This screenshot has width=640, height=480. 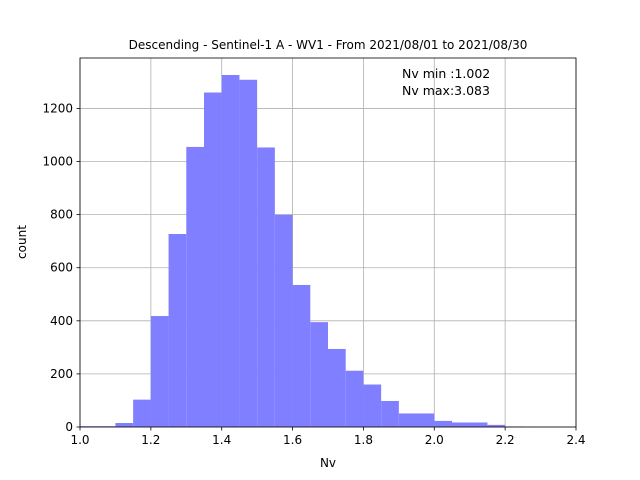 What do you see at coordinates (446, 90) in the screenshot?
I see `nv-max-annotation: Nv max:3.083` at bounding box center [446, 90].